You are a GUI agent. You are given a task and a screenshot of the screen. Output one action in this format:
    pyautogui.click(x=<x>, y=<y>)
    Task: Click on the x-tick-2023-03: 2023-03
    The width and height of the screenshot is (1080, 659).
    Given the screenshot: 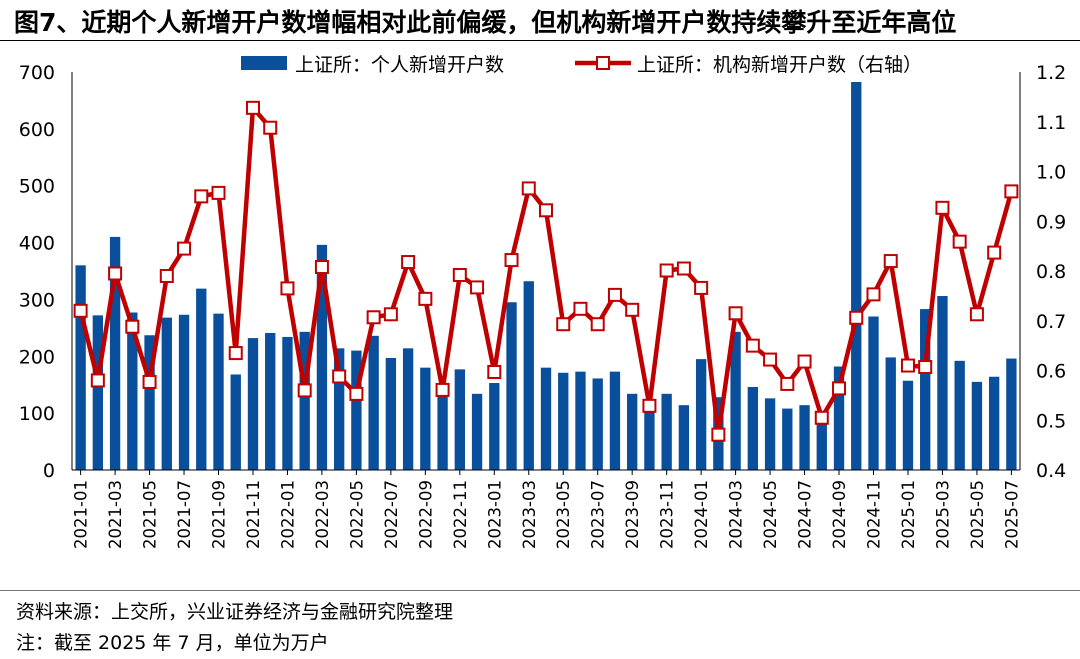 What is the action you would take?
    pyautogui.click(x=529, y=514)
    